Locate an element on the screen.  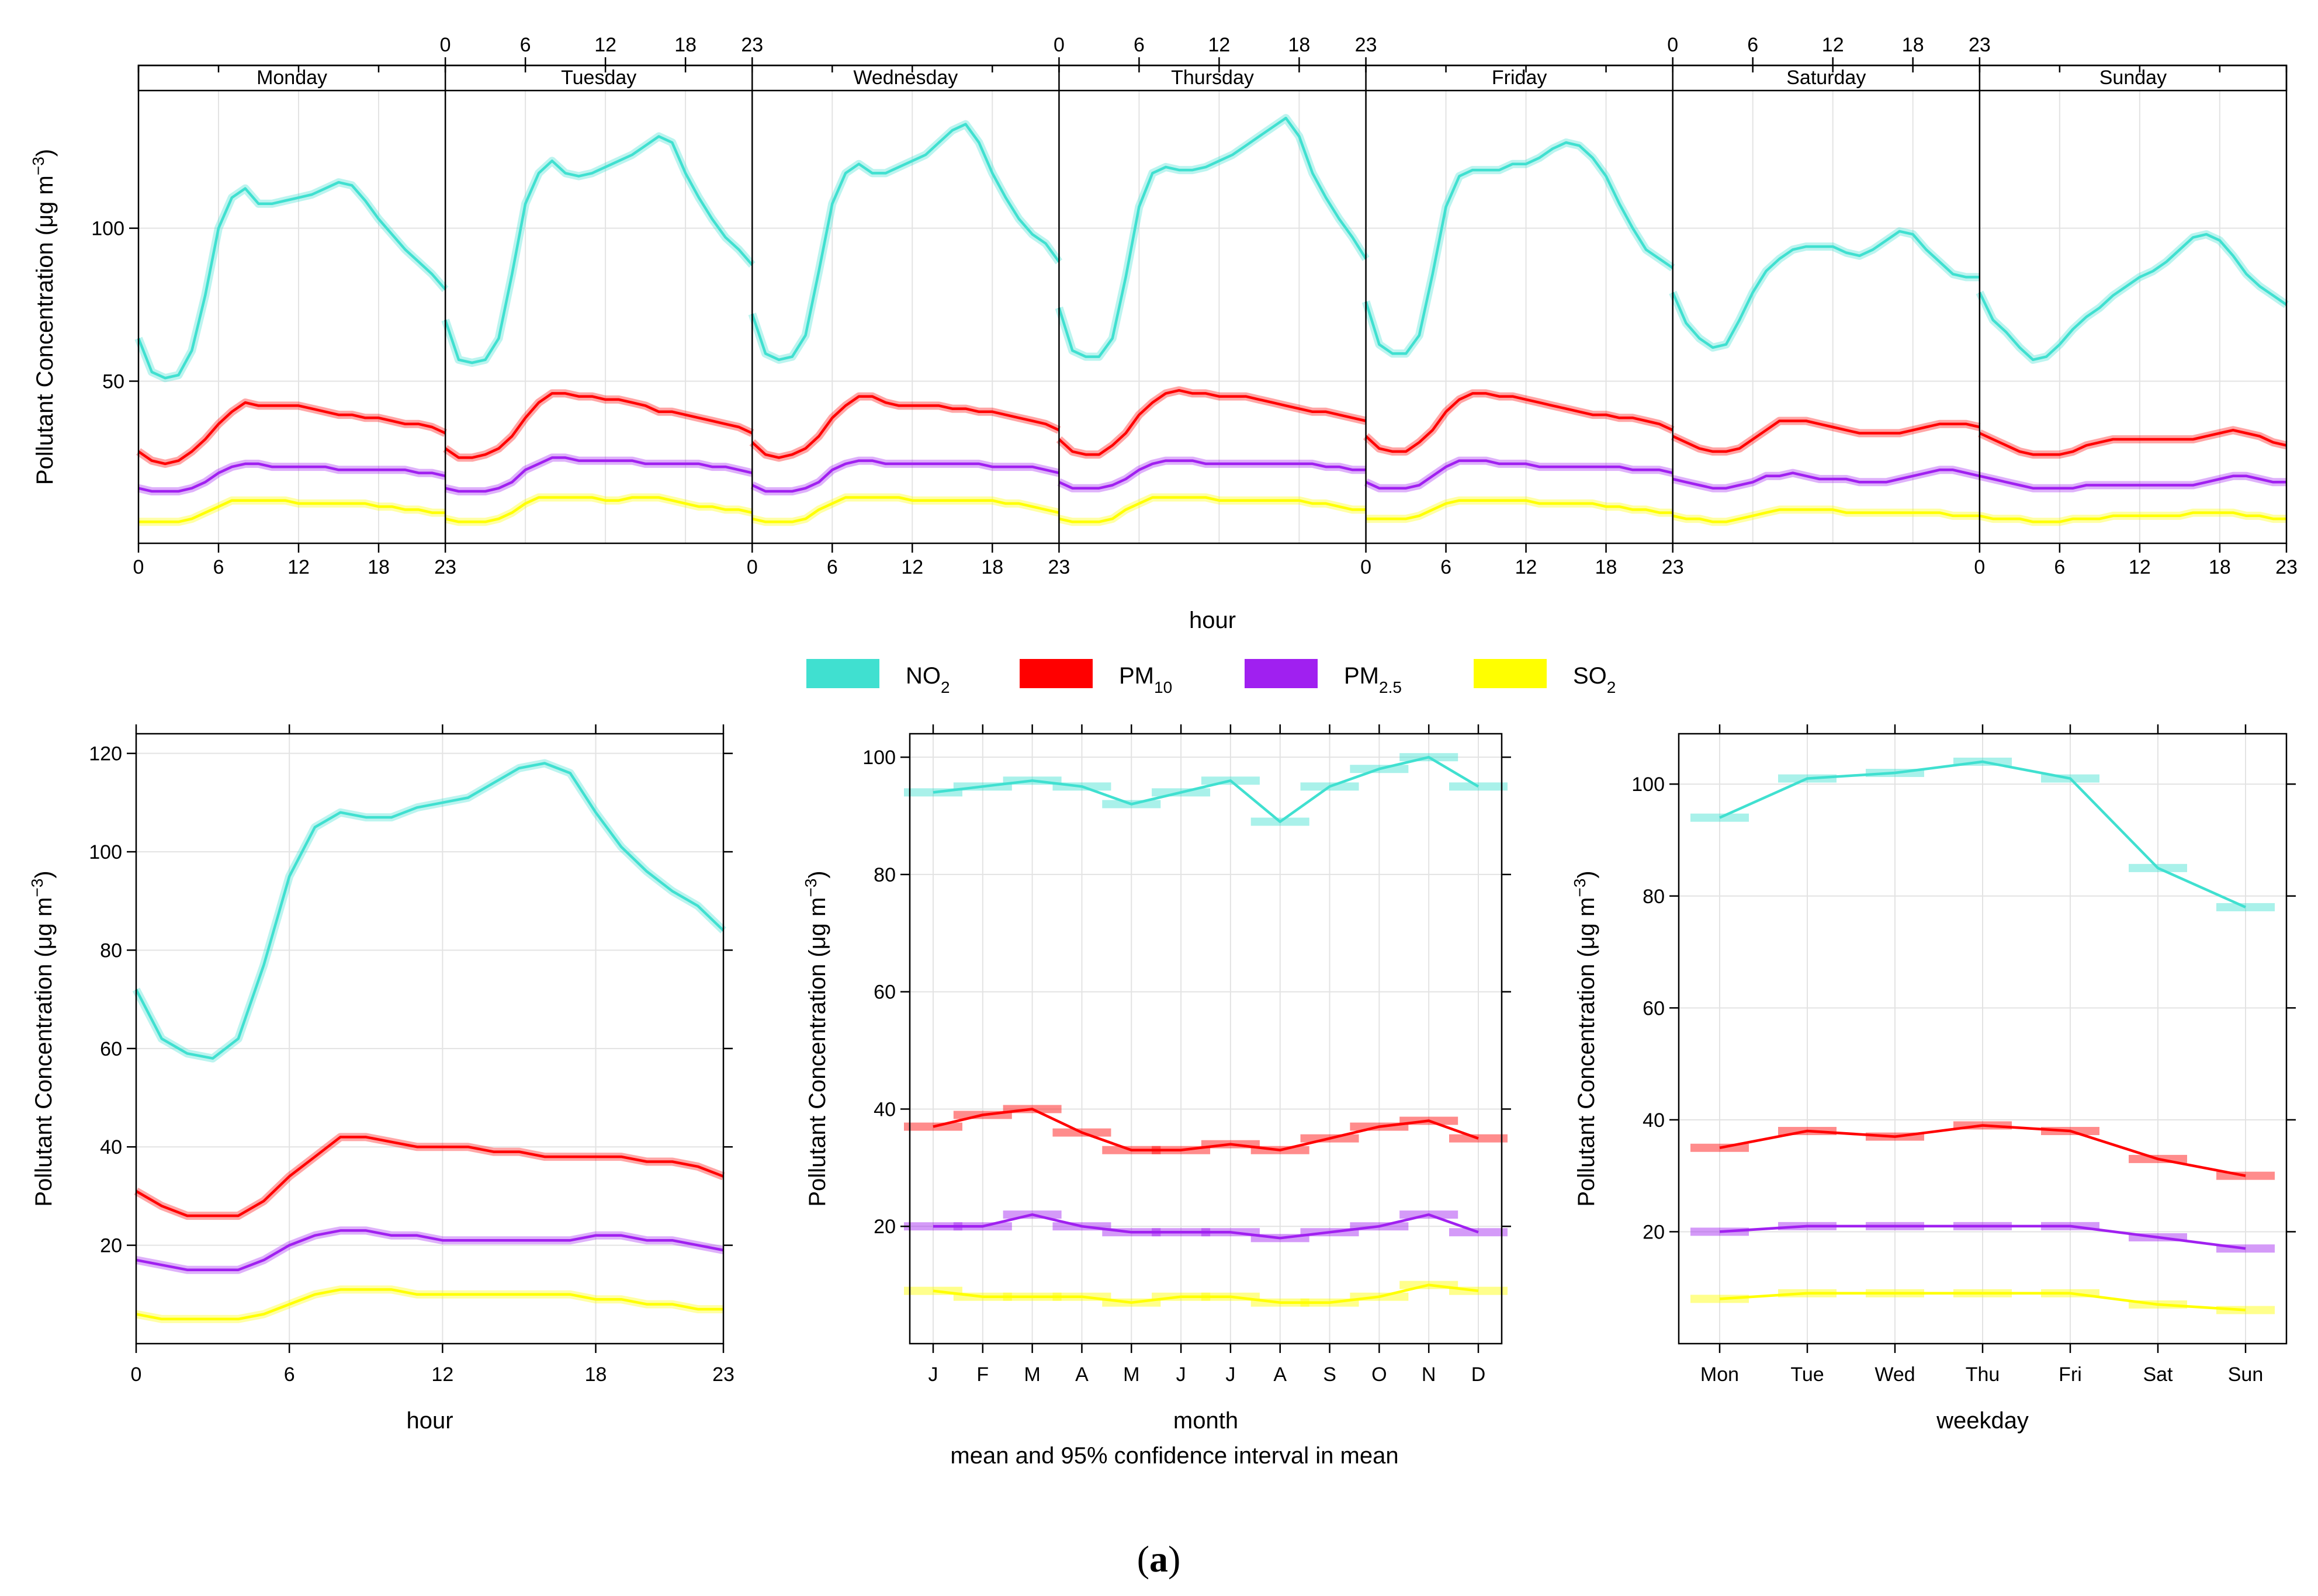
wednesday-pm25-line is located at coordinates (905, 476).